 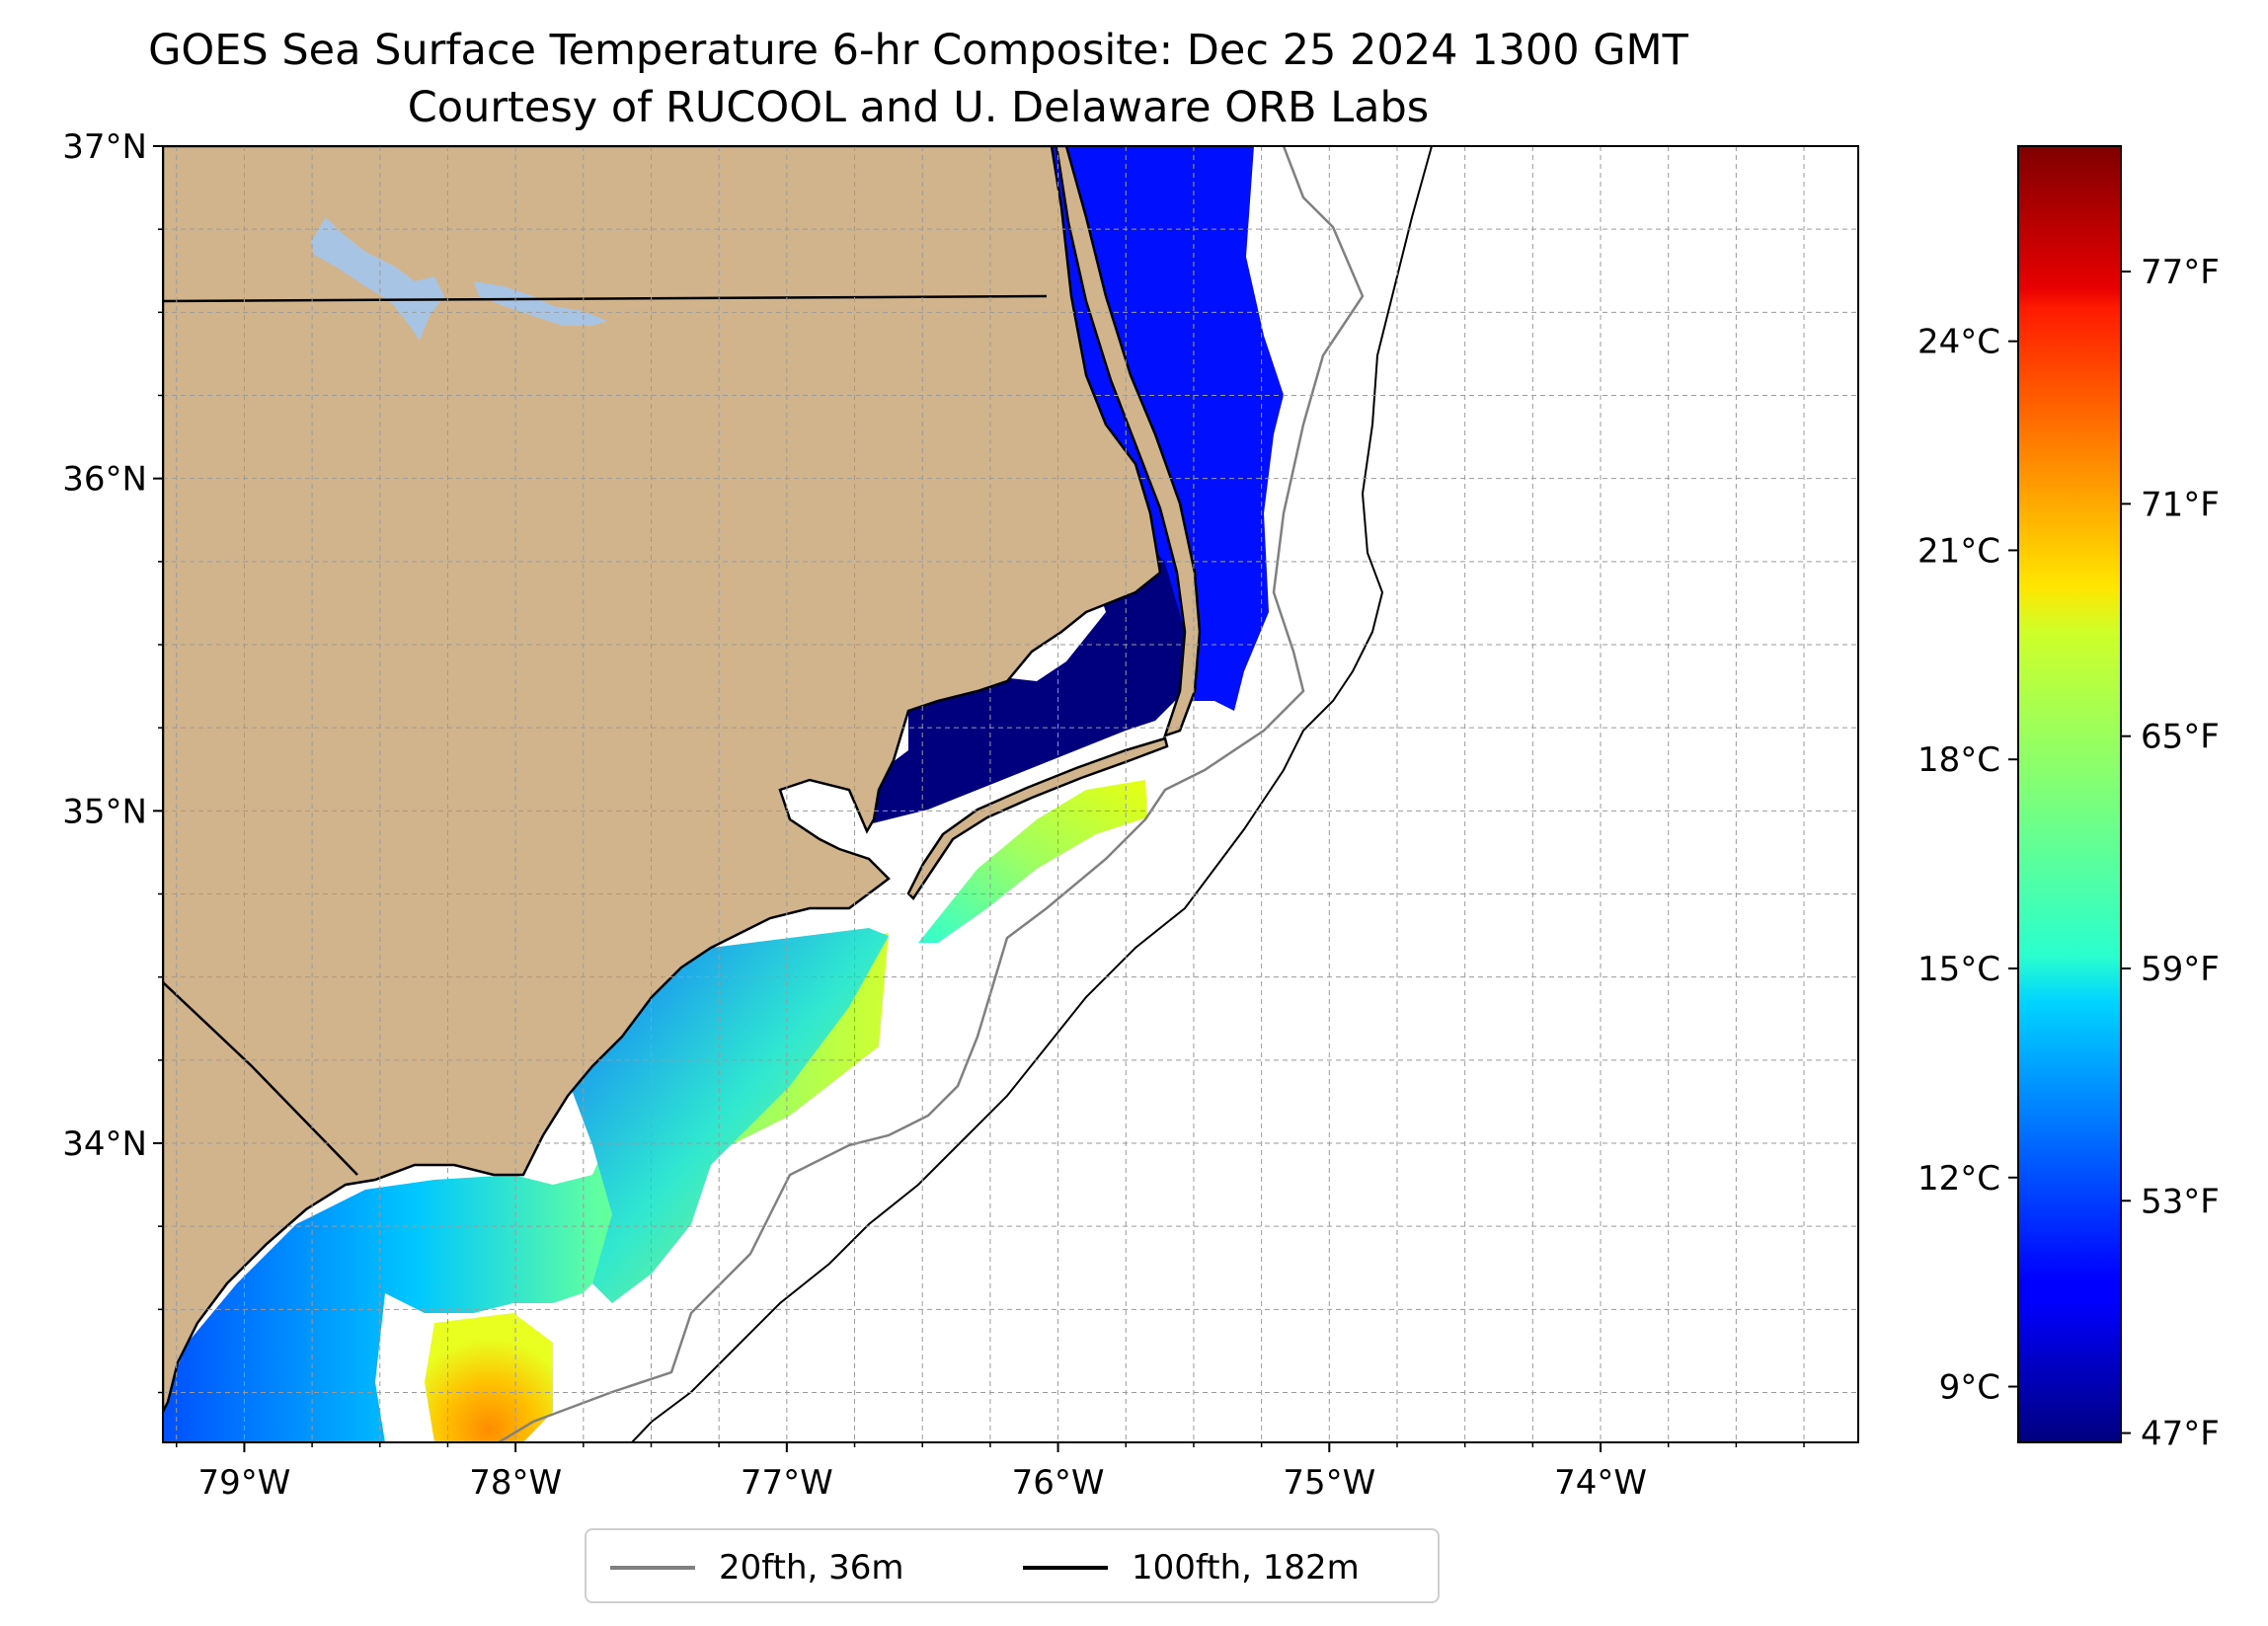 What do you see at coordinates (1958, 342) in the screenshot?
I see `celsius-tick-label: 24°C` at bounding box center [1958, 342].